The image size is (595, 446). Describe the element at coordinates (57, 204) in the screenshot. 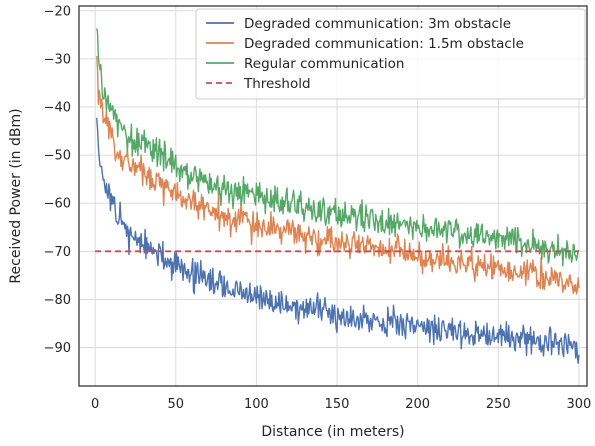

I see `y-tick-label: −60` at that location.